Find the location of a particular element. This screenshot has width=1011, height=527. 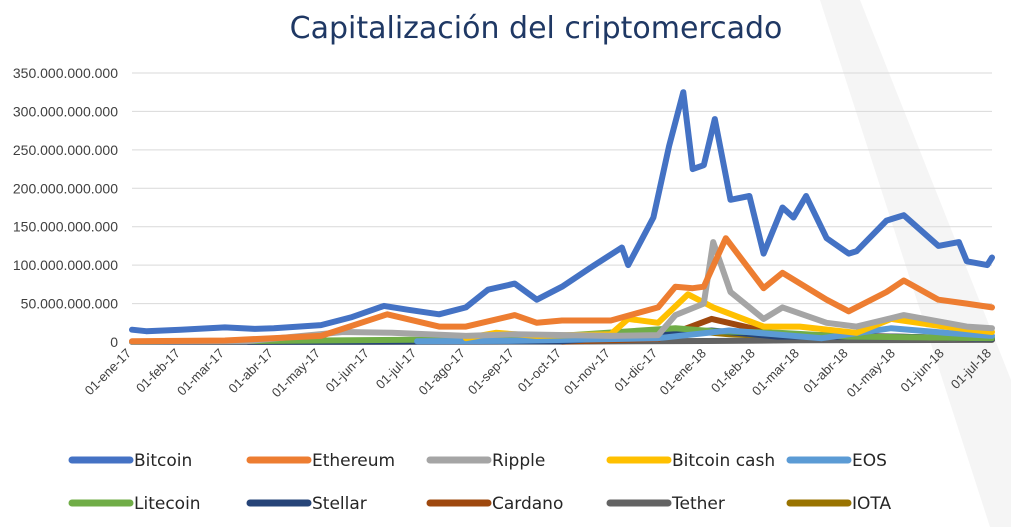

x-tick-label: 01-jun-17 is located at coordinates (347, 370).